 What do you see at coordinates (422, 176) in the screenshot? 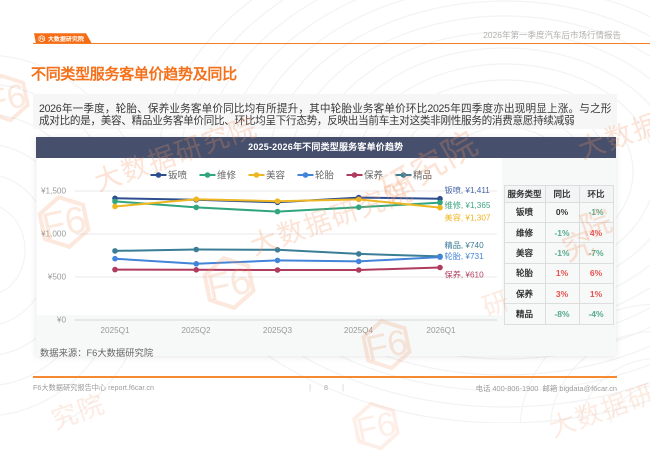
I see `svg-text: 精品` at bounding box center [422, 176].